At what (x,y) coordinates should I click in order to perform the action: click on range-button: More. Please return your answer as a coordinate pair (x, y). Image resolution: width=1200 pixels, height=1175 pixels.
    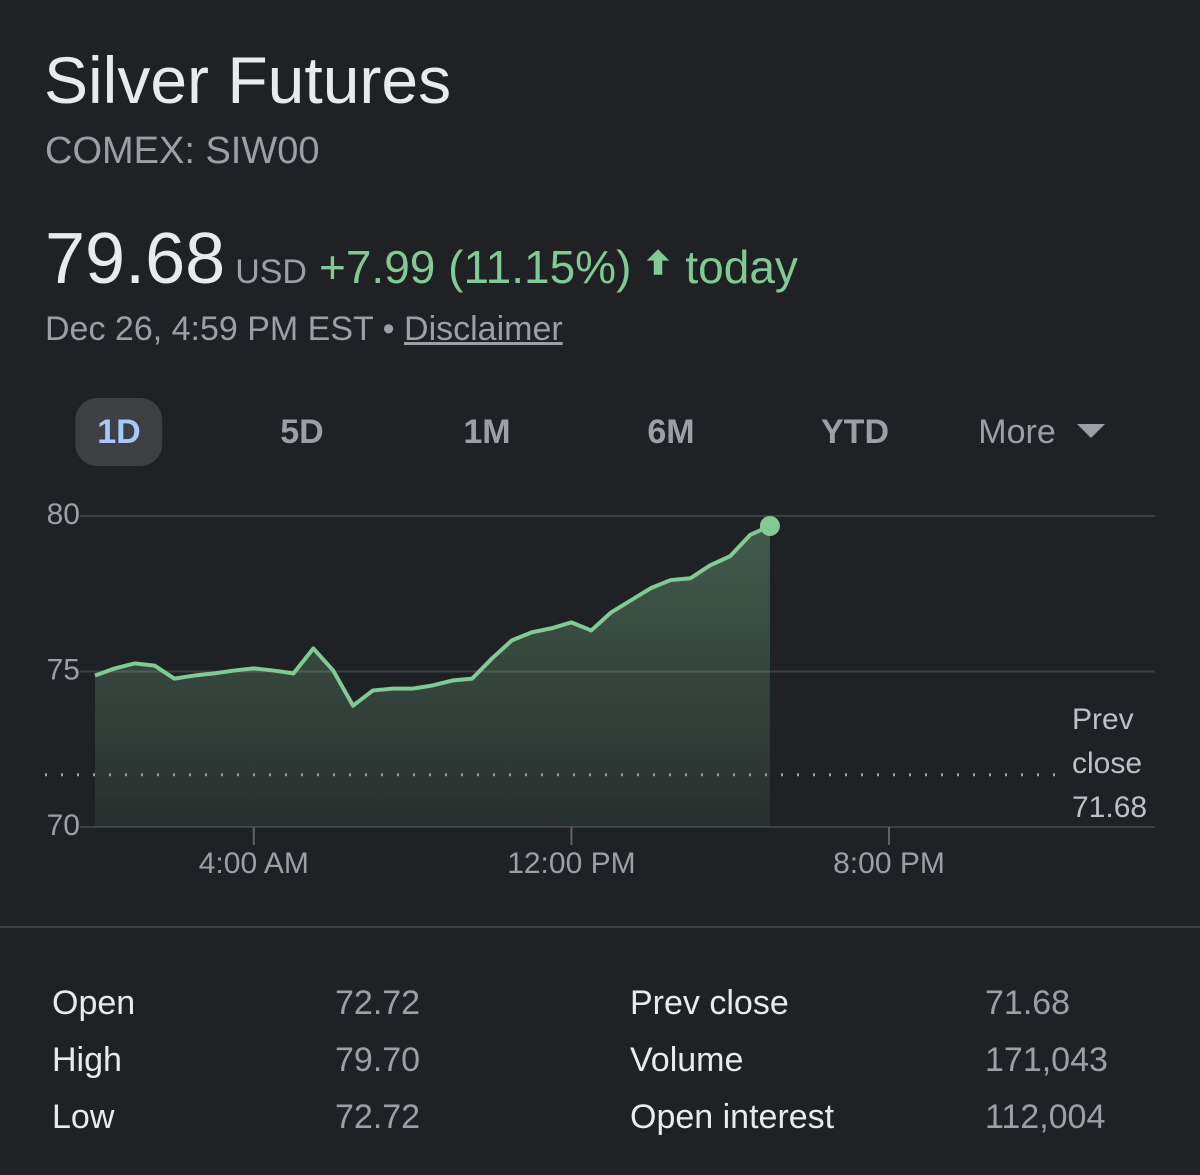
    Looking at the image, I should click on (1017, 432).